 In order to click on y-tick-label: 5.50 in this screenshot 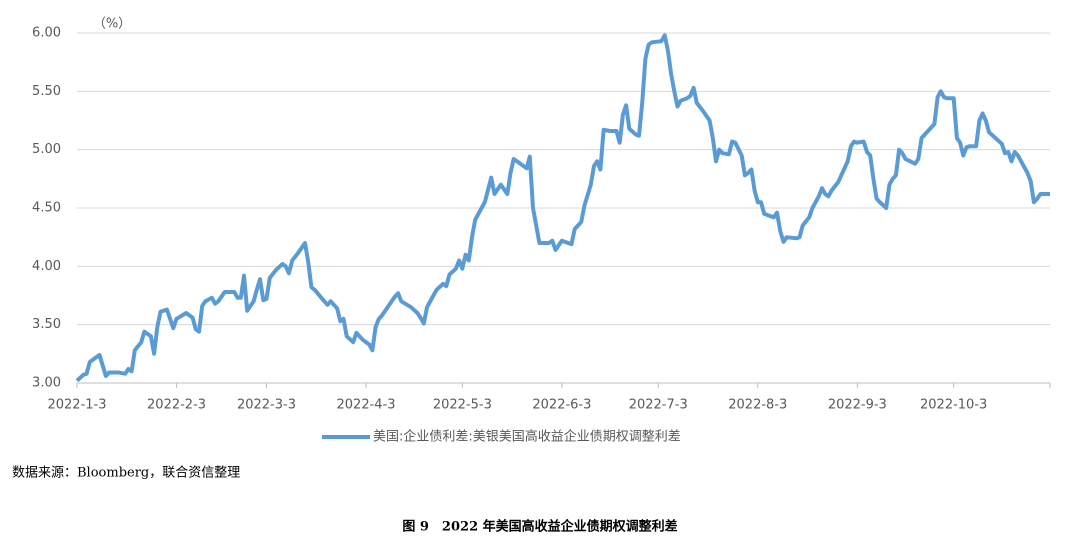, I will do `click(46, 91)`.